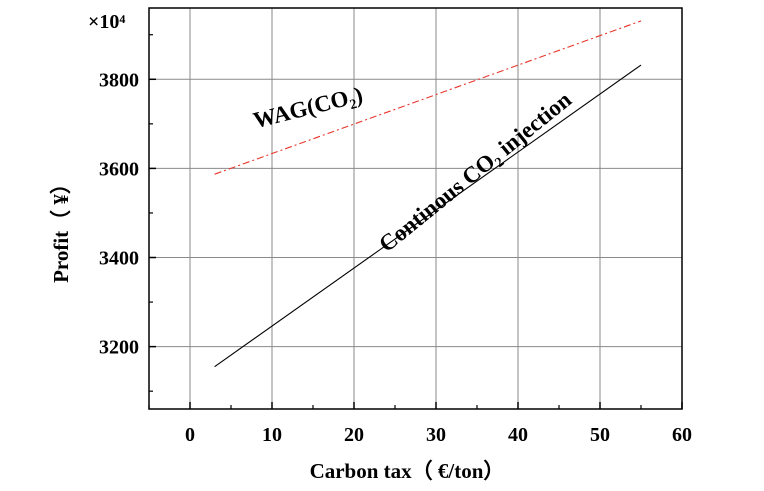 The width and height of the screenshot is (764, 491). I want to click on y-tick-label-2: 3600, so click(119, 169).